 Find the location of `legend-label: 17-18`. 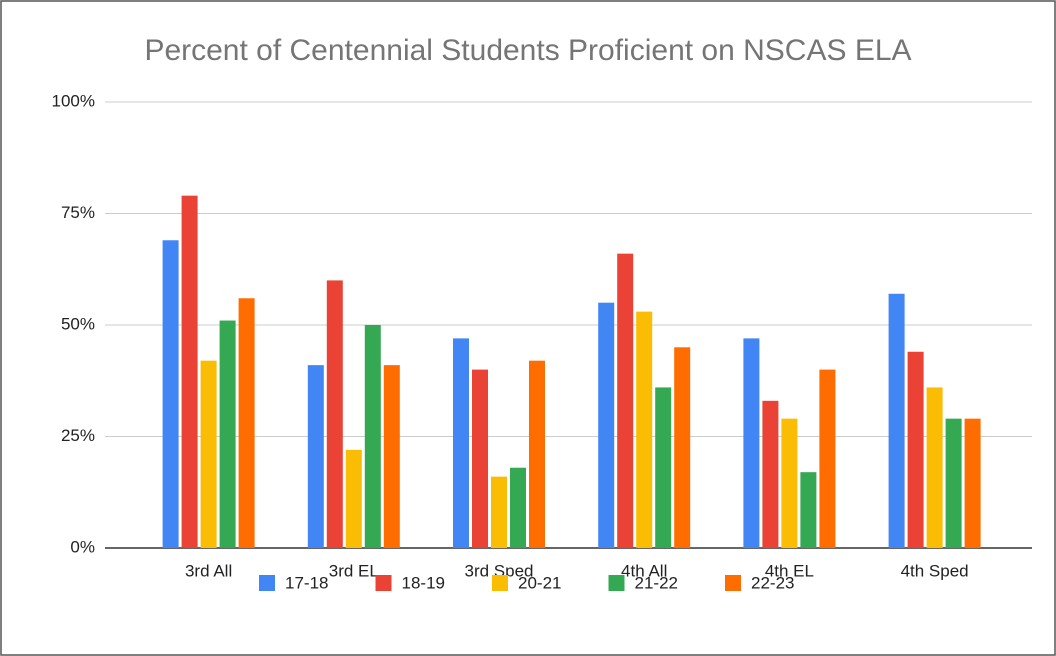

legend-label: 17-18 is located at coordinates (306, 582).